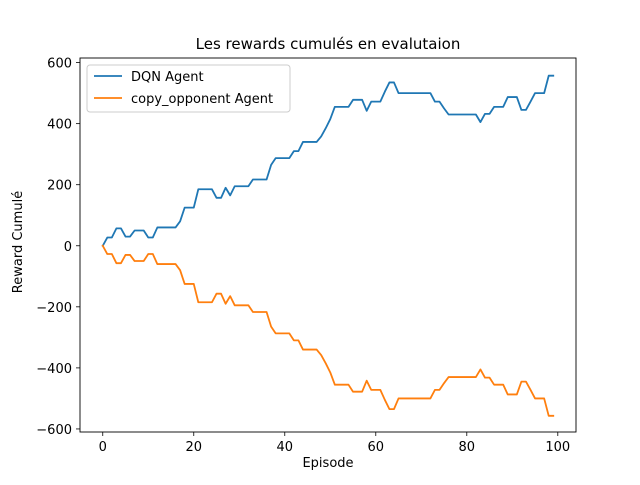 This screenshot has height=485, width=640. Describe the element at coordinates (54, 308) in the screenshot. I see `y-tick-label: −200` at that location.